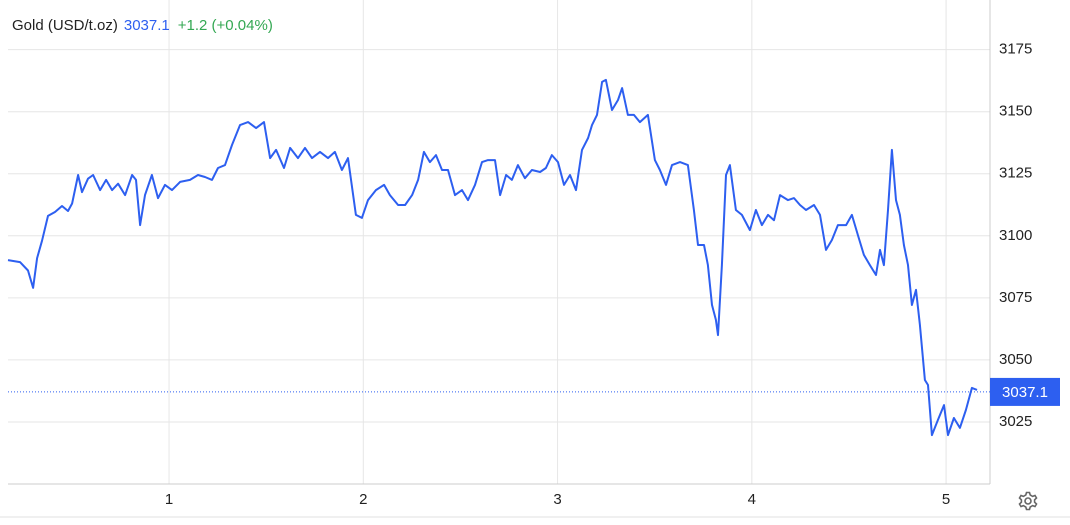 The image size is (1070, 525). I want to click on last-price-box, so click(1025, 391).